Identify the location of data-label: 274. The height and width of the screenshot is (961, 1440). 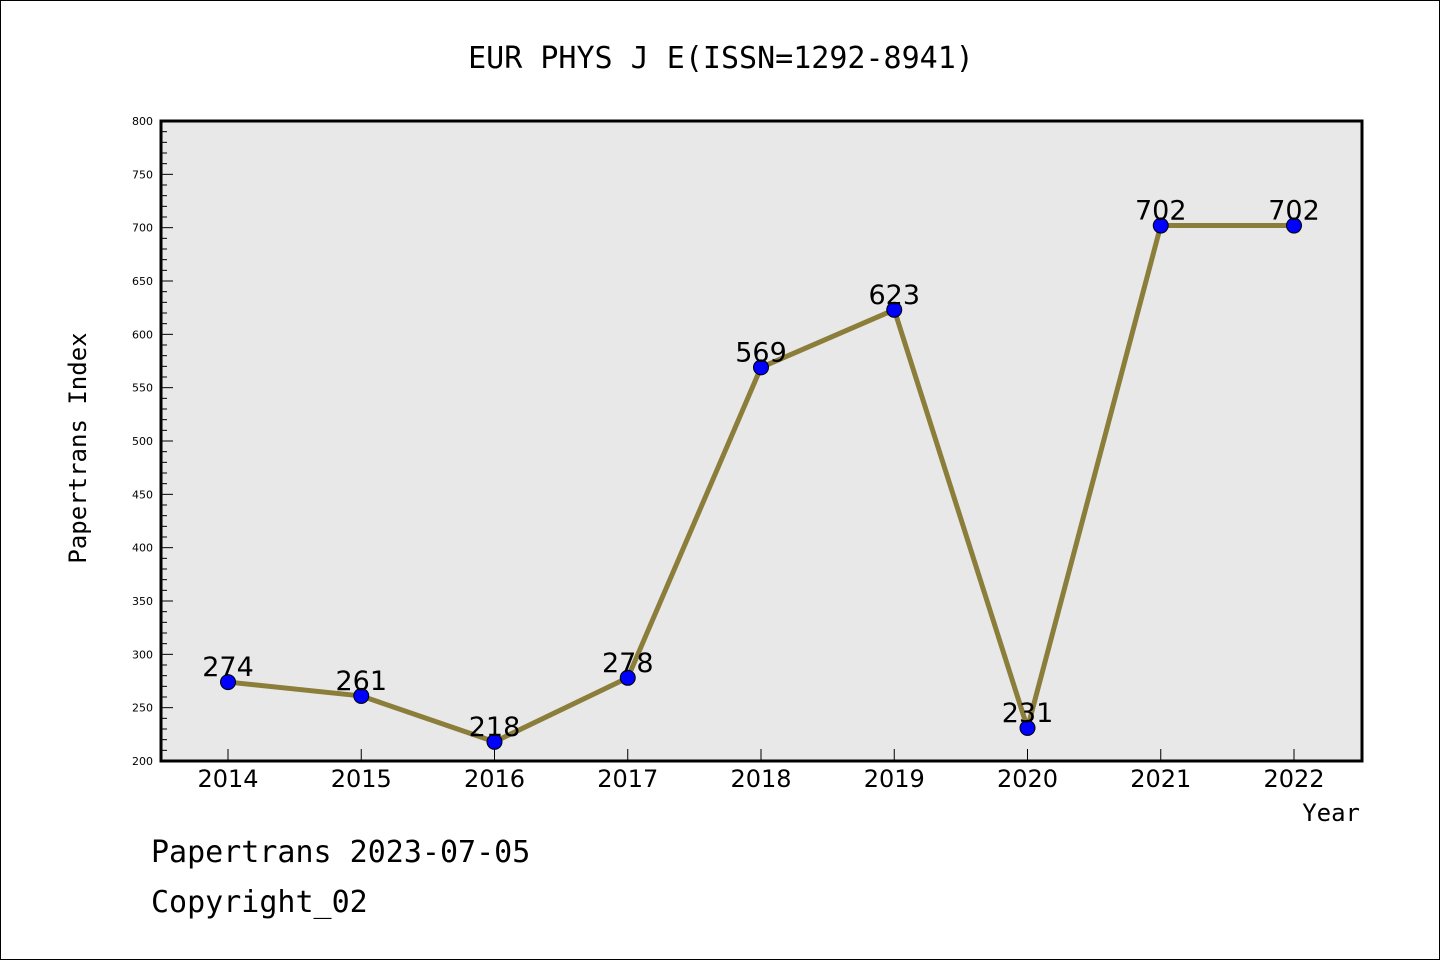
(228, 667).